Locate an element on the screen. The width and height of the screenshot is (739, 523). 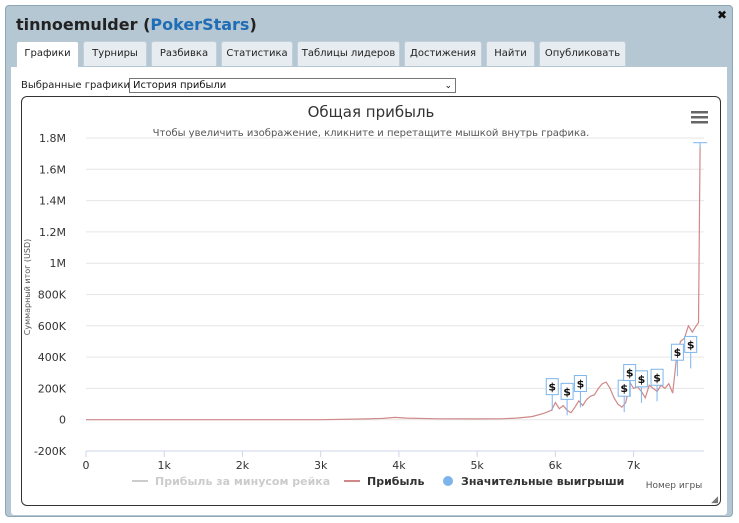
x-axis-label: Номер игры is located at coordinates (674, 486).